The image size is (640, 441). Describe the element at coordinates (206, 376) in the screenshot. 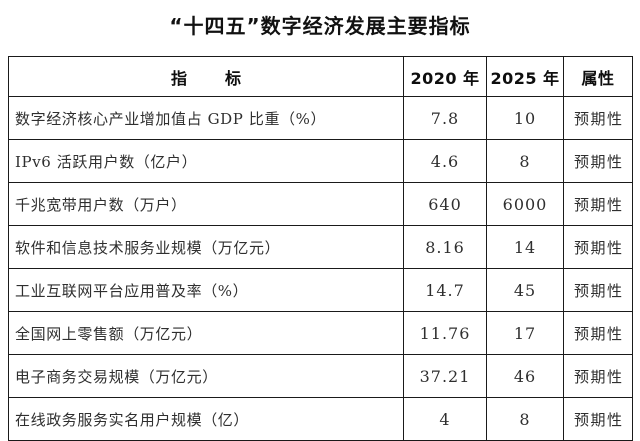

I see `cell-indicator: 电子商务交易规模（万亿元）` at that location.